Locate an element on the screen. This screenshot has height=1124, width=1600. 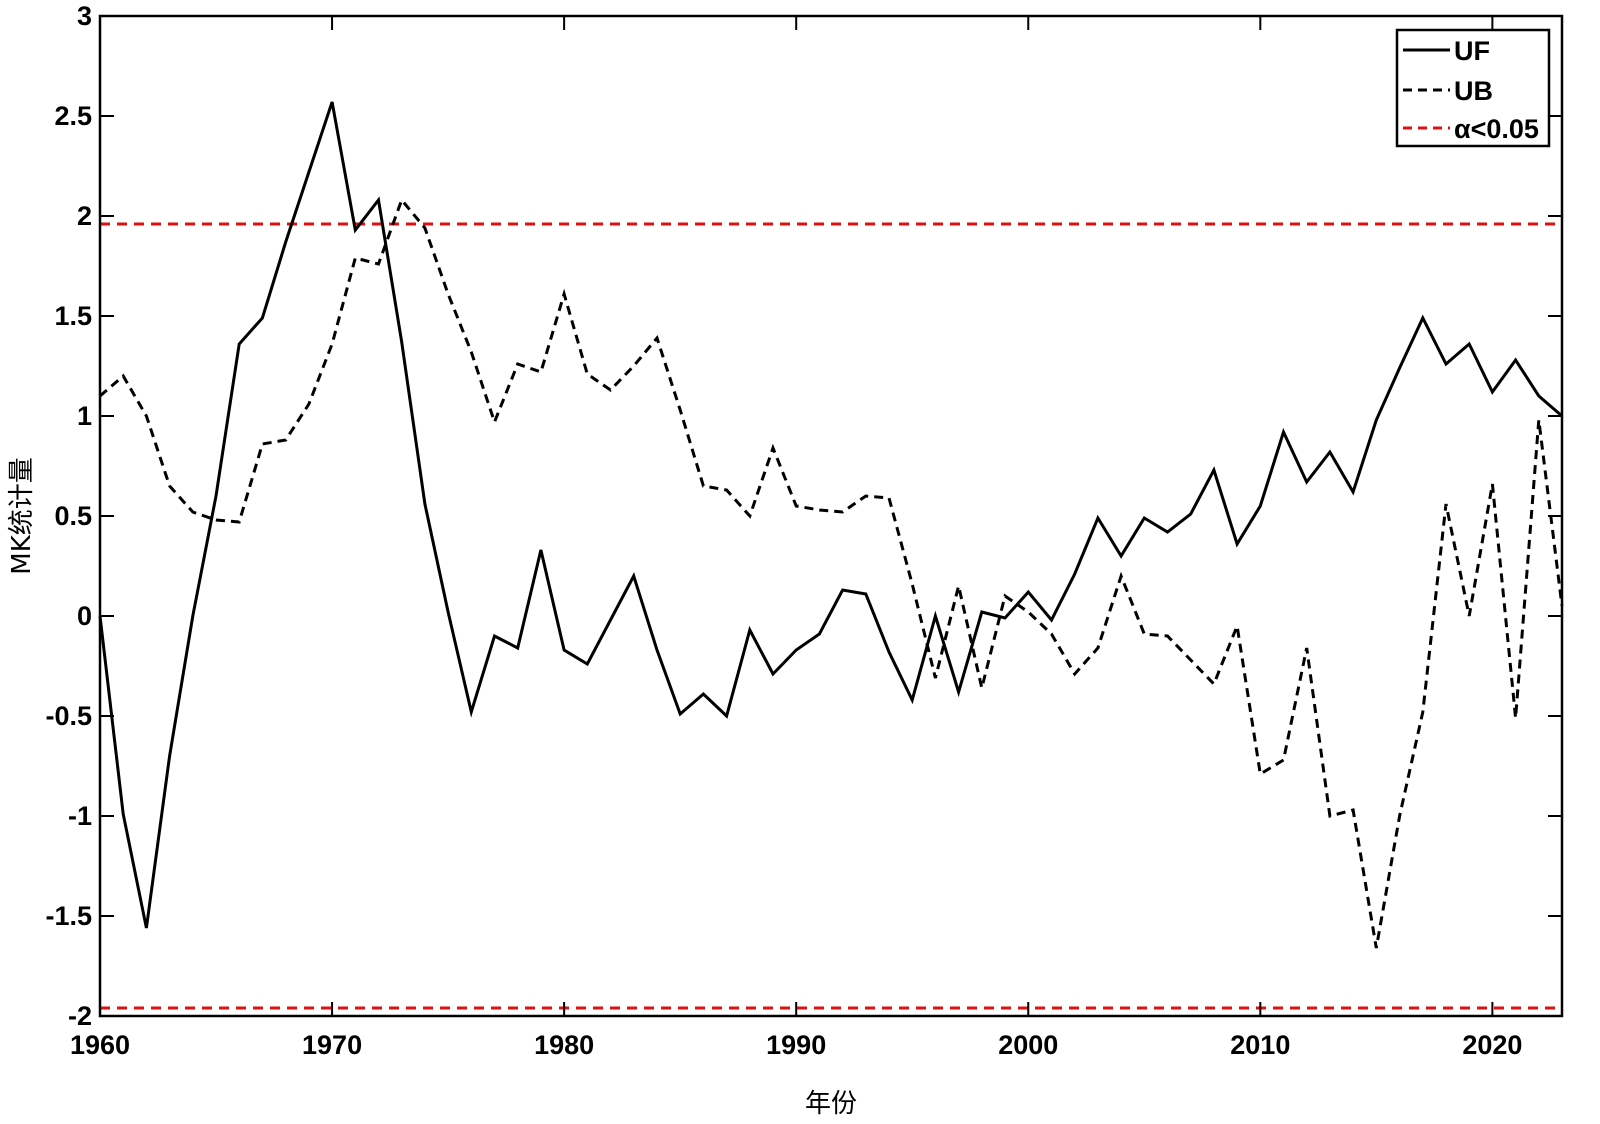
y-tick-label: 0 is located at coordinates (84, 616).